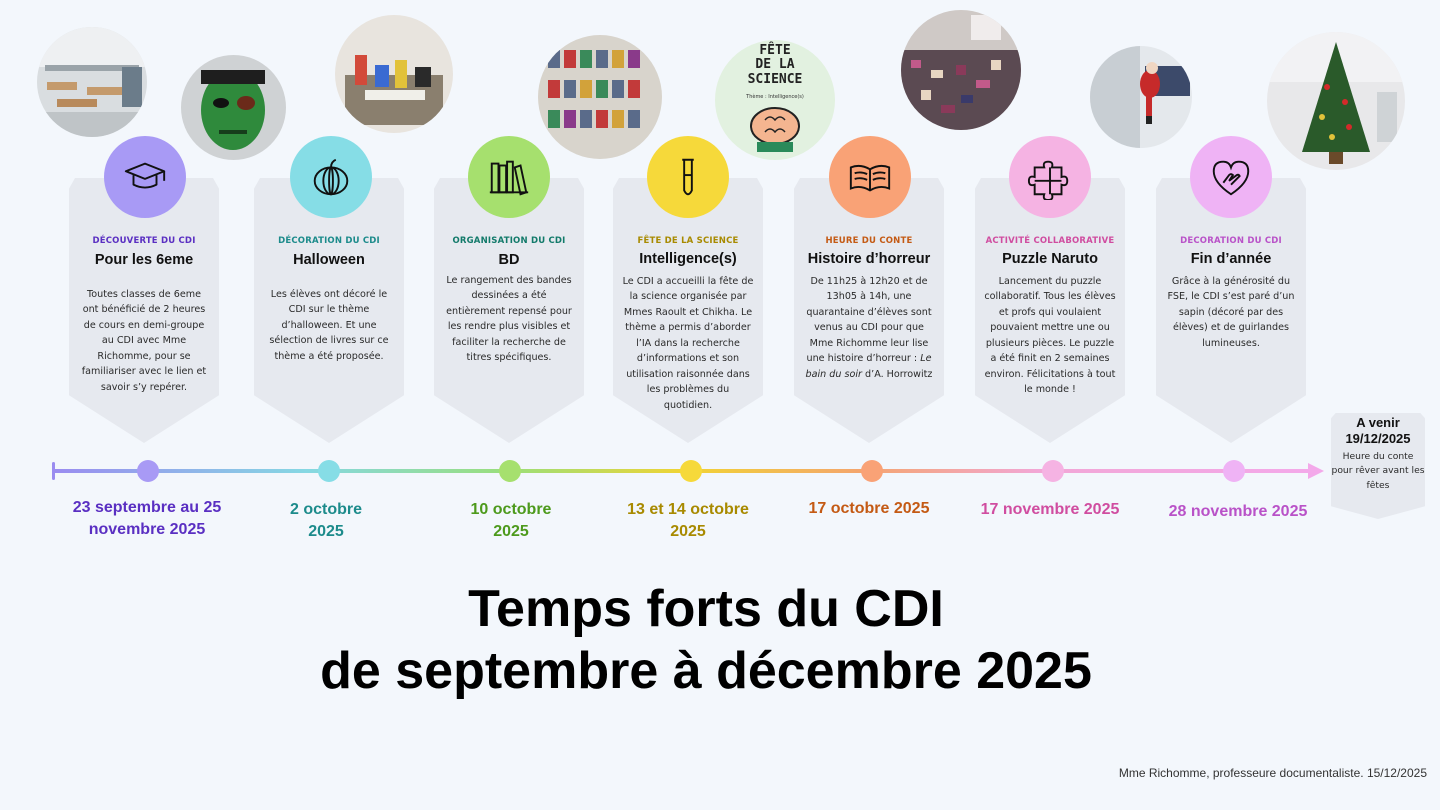 This screenshot has width=1440, height=810. What do you see at coordinates (509, 177) in the screenshot?
I see `books-icon` at bounding box center [509, 177].